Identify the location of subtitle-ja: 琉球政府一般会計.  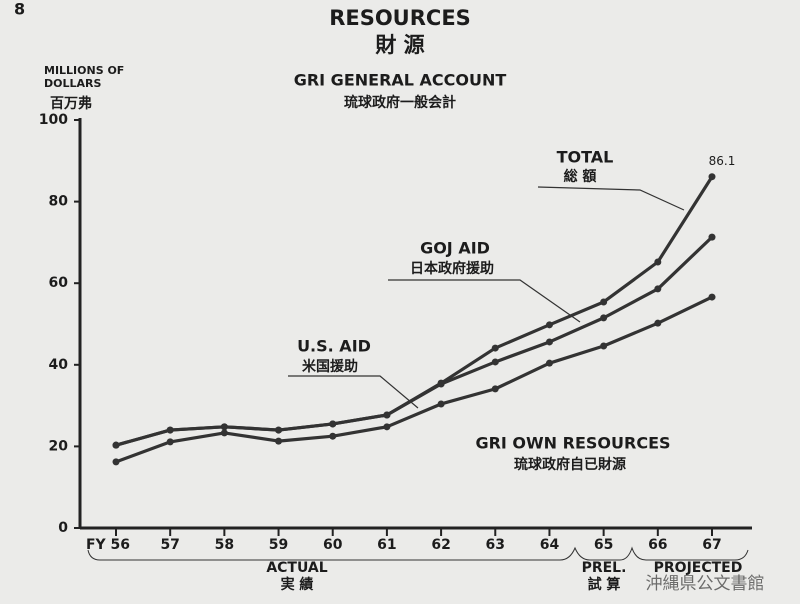
(400, 102).